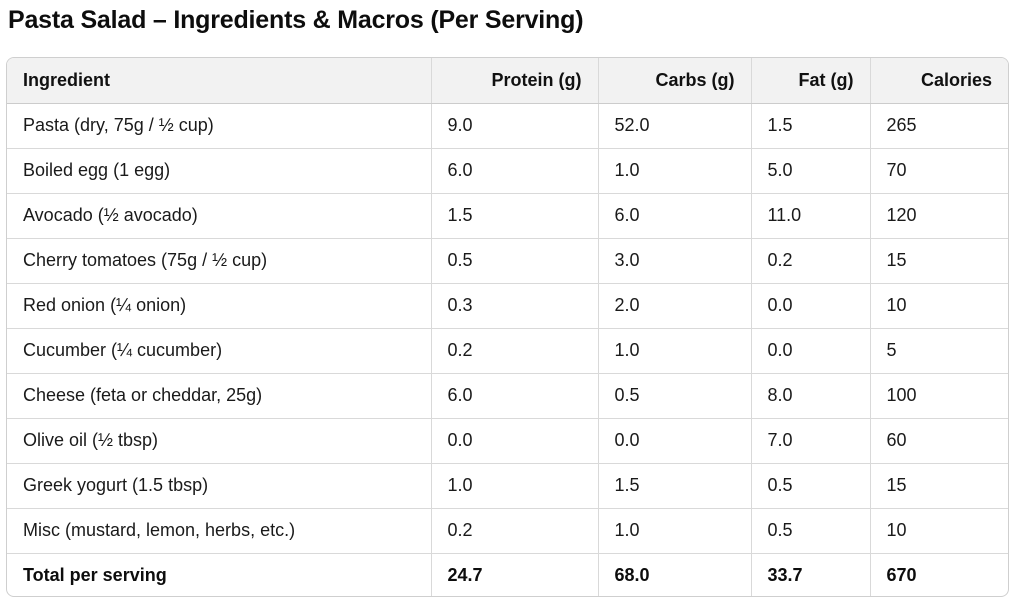 The image size is (1024, 606). Describe the element at coordinates (515, 216) in the screenshot. I see `protein-cell: 1.5` at that location.